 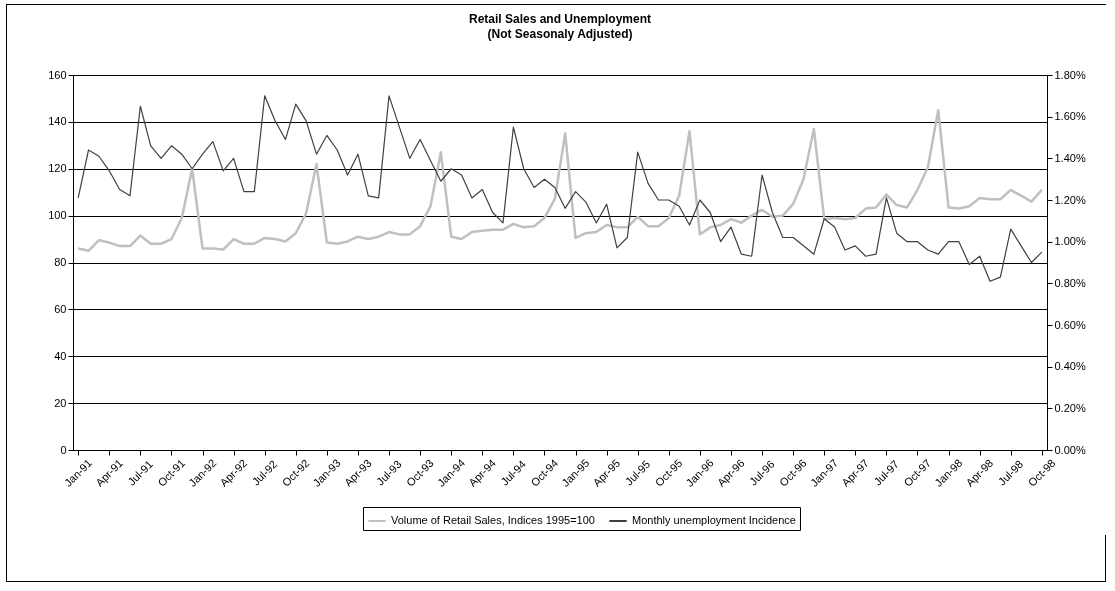 I want to click on y-tick-label: 100, so click(x=57, y=215).